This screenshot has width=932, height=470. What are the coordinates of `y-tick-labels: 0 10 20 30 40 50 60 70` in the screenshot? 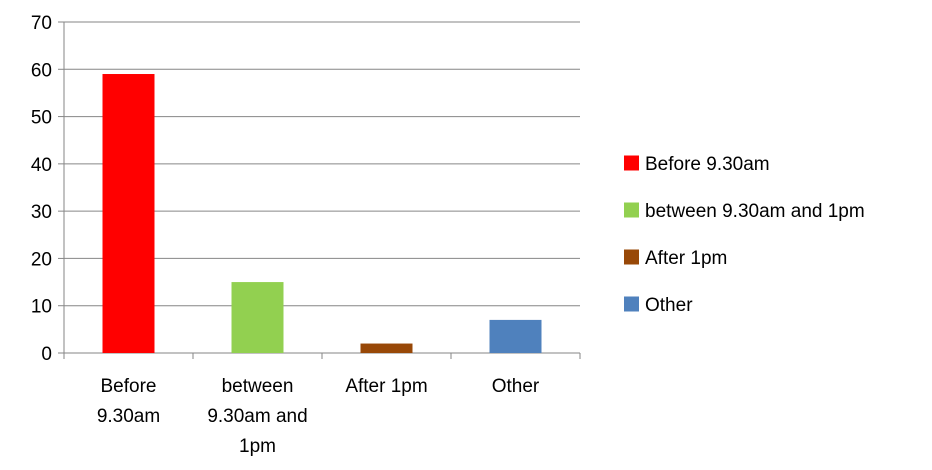 It's located at (41, 189).